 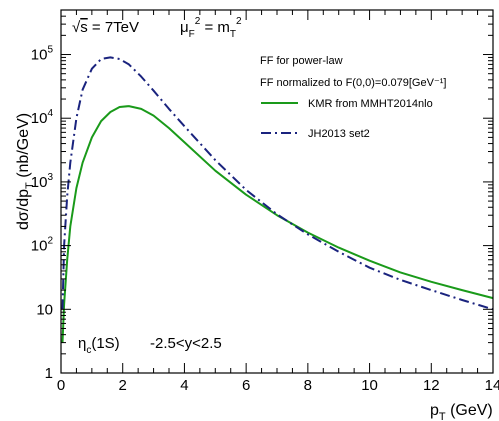 I want to click on y-tick-label: 10⁵, so click(x=42, y=54).